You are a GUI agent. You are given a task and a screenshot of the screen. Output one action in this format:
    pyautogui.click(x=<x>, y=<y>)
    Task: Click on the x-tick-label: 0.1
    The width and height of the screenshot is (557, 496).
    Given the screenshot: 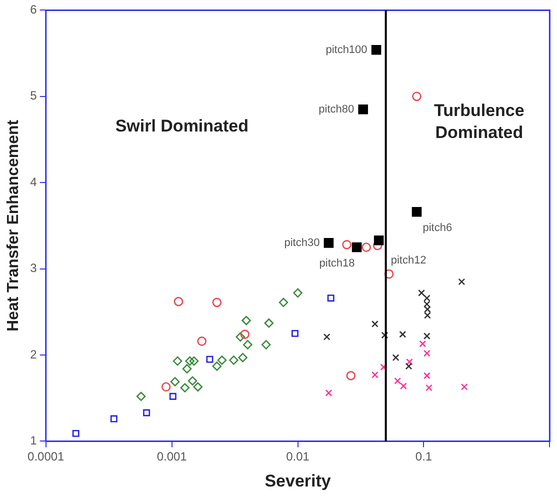 What is the action you would take?
    pyautogui.click(x=423, y=457)
    